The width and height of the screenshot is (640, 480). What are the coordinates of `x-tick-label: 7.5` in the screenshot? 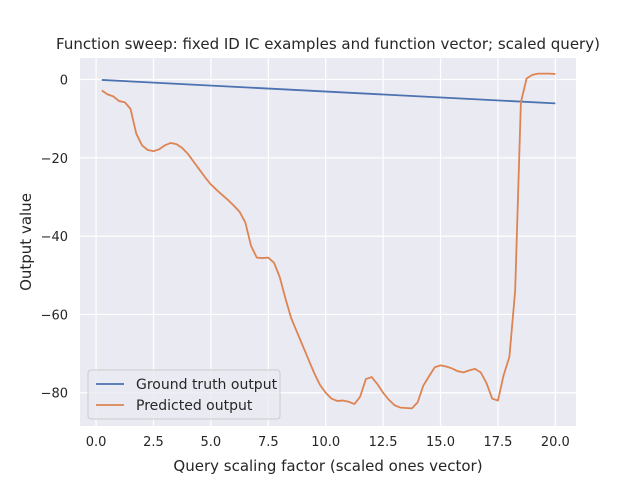 It's located at (268, 442).